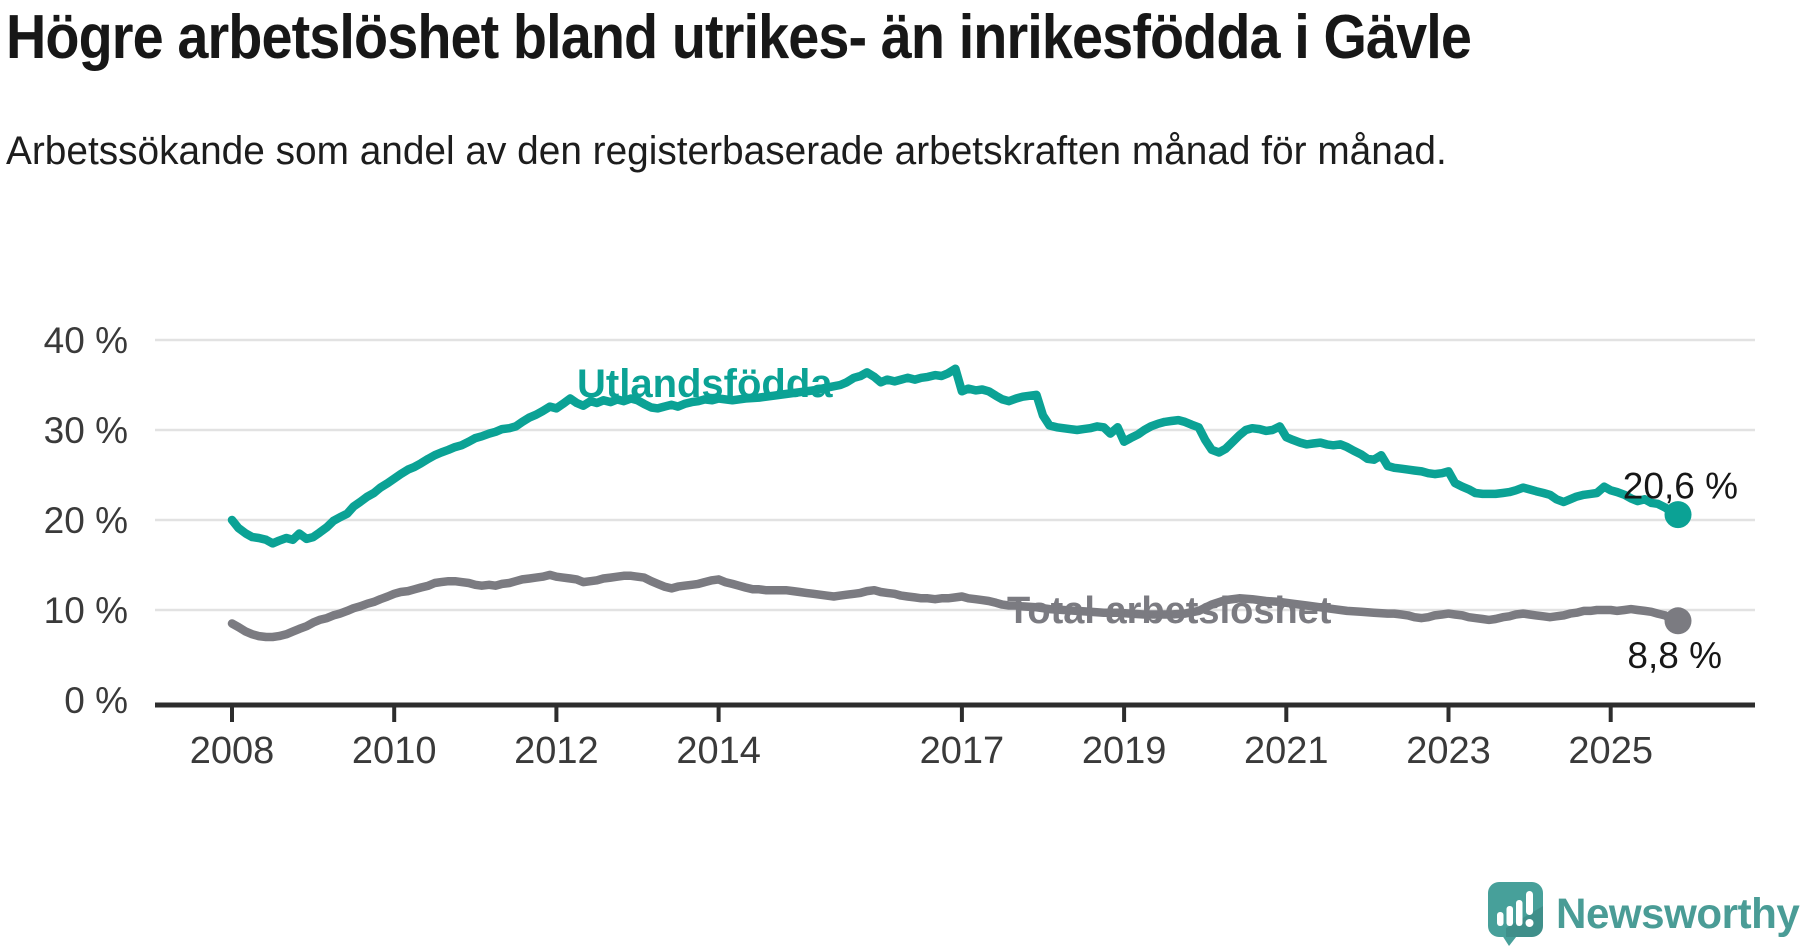  I want to click on y-axis-label-30: 30 %, so click(86, 430).